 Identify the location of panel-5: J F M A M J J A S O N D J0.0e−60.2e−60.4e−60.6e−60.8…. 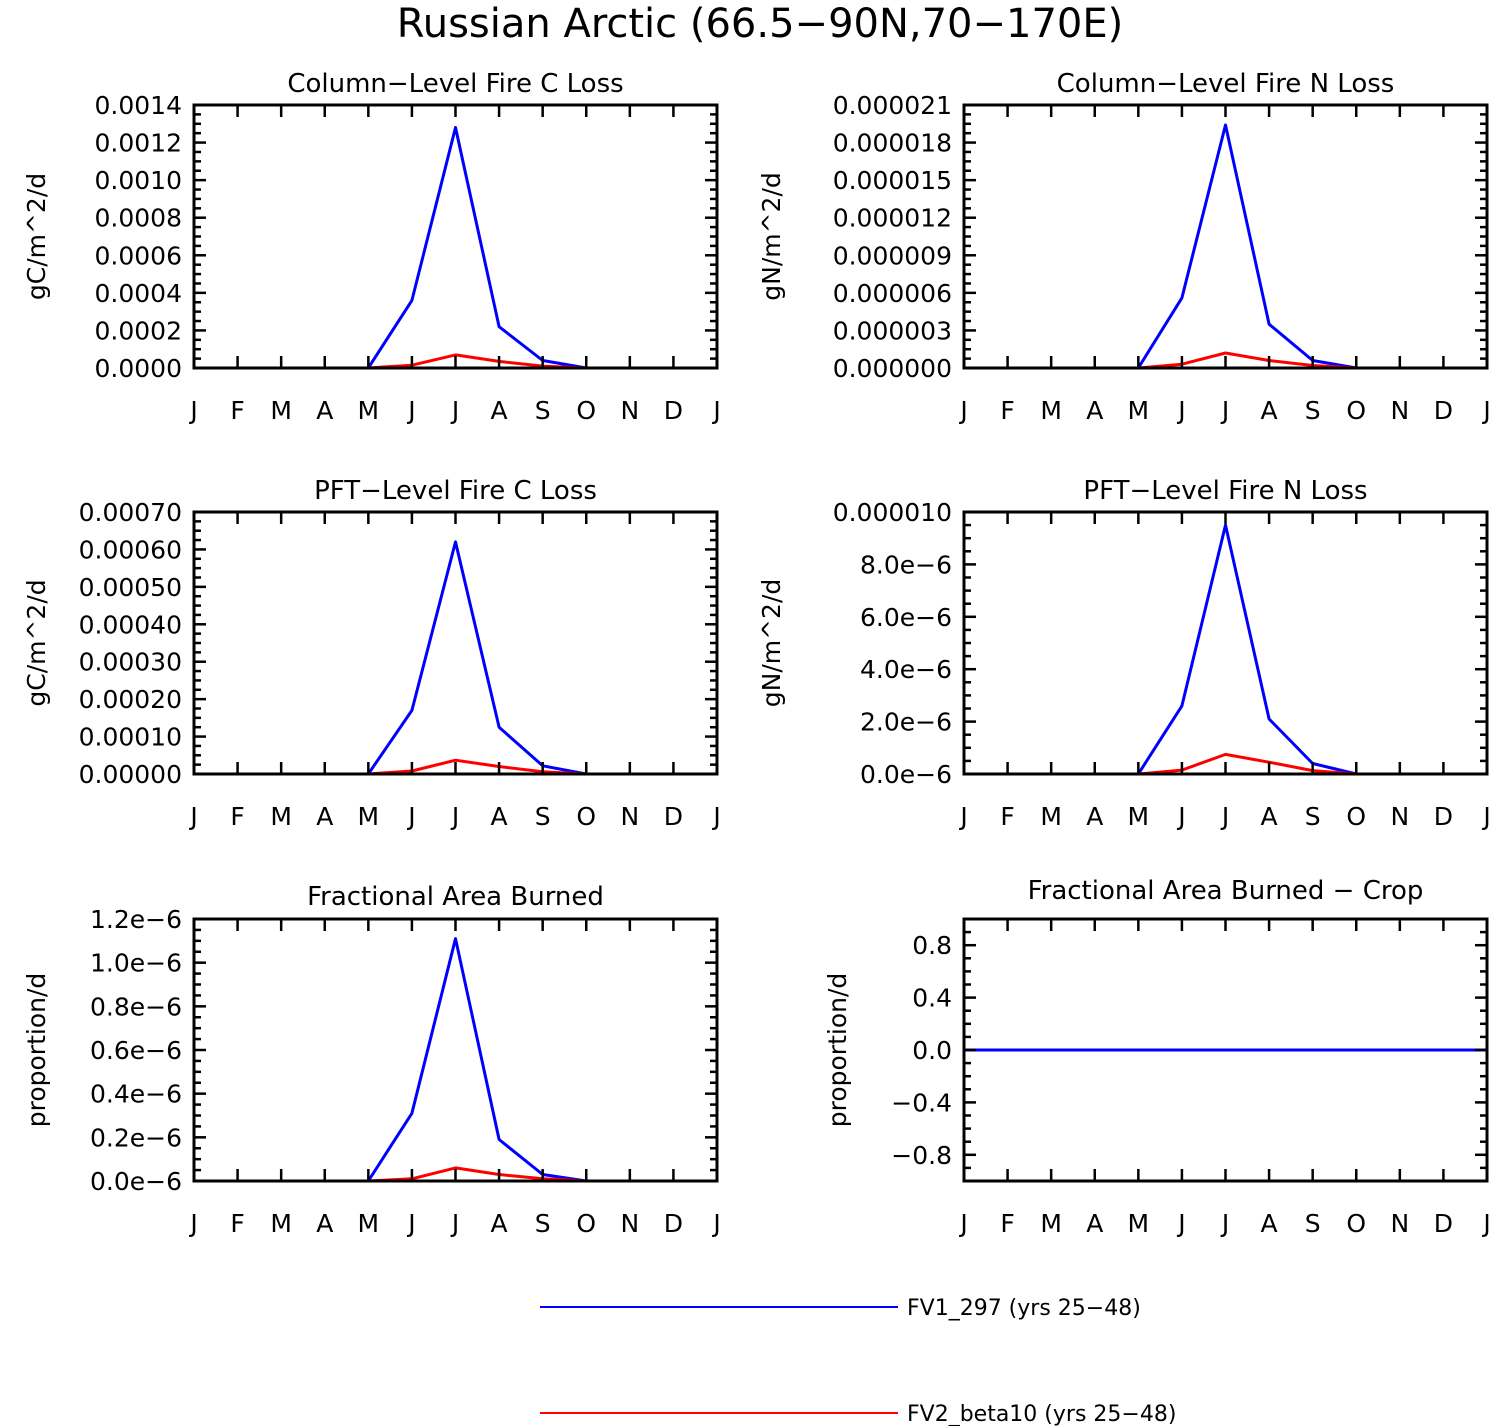
(371, 1060).